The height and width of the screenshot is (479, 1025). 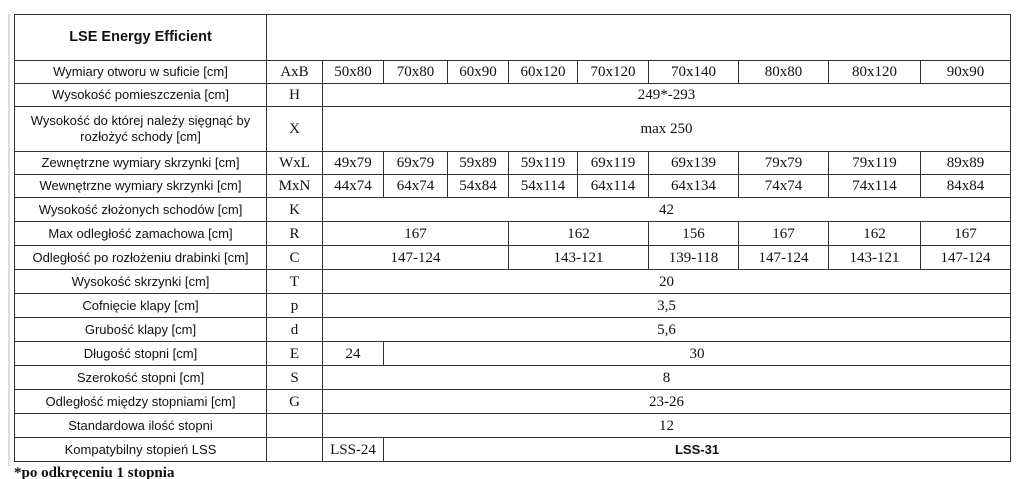 I want to click on product-title: LSE Energy Efficient, so click(x=140, y=37).